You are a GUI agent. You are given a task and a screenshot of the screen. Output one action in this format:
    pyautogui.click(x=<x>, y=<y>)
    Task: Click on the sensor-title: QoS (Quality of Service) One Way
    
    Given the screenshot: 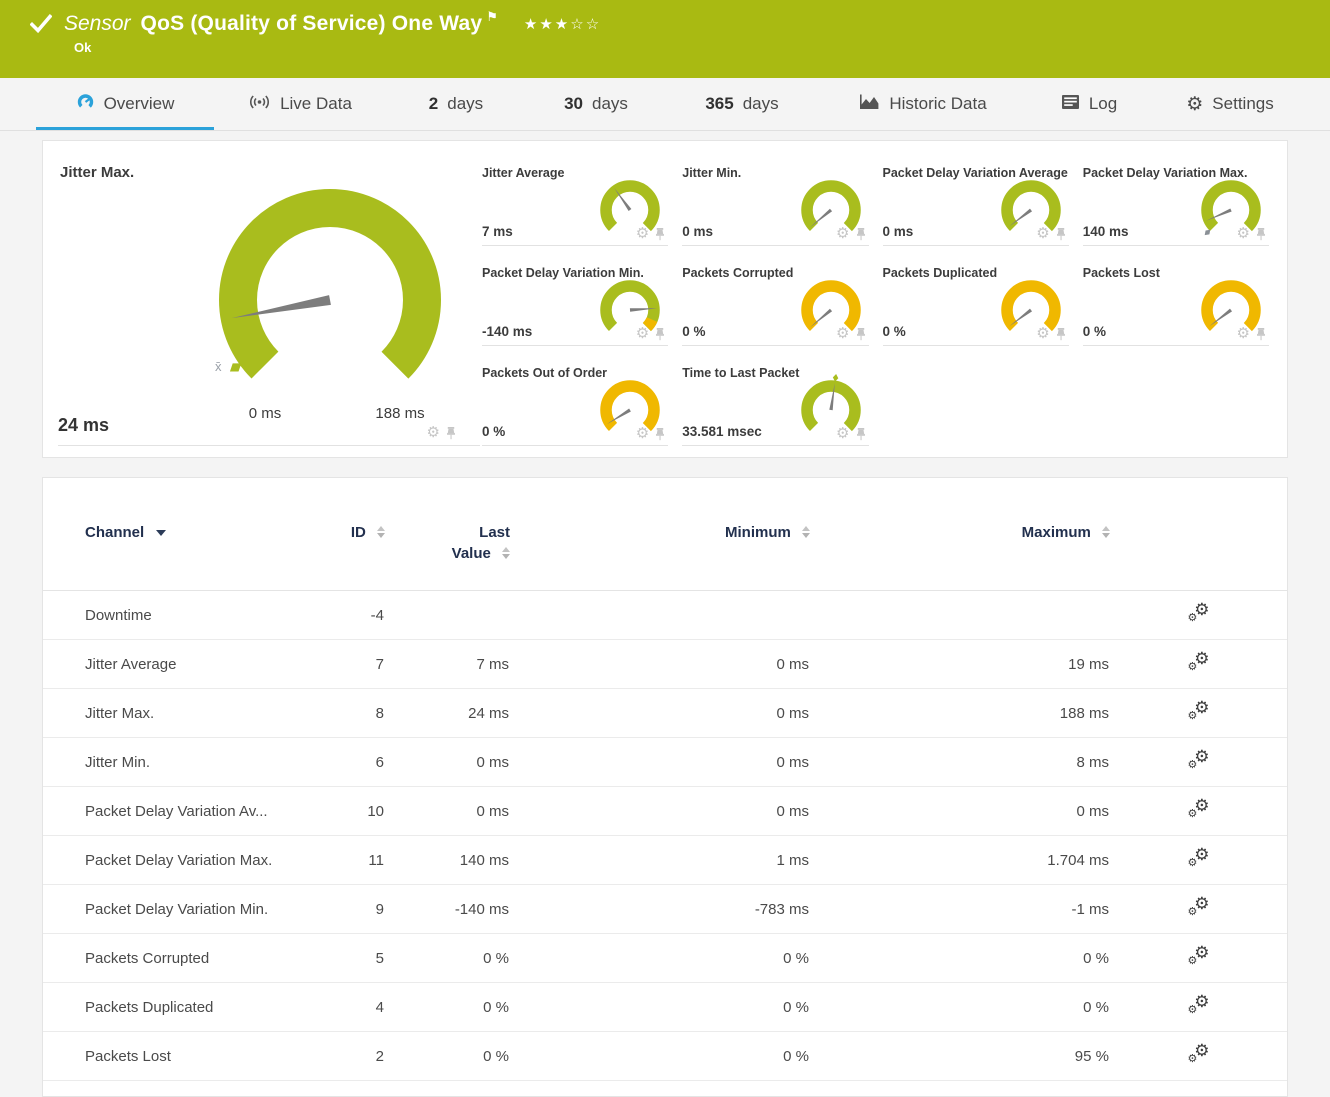 What is the action you would take?
    pyautogui.click(x=311, y=23)
    